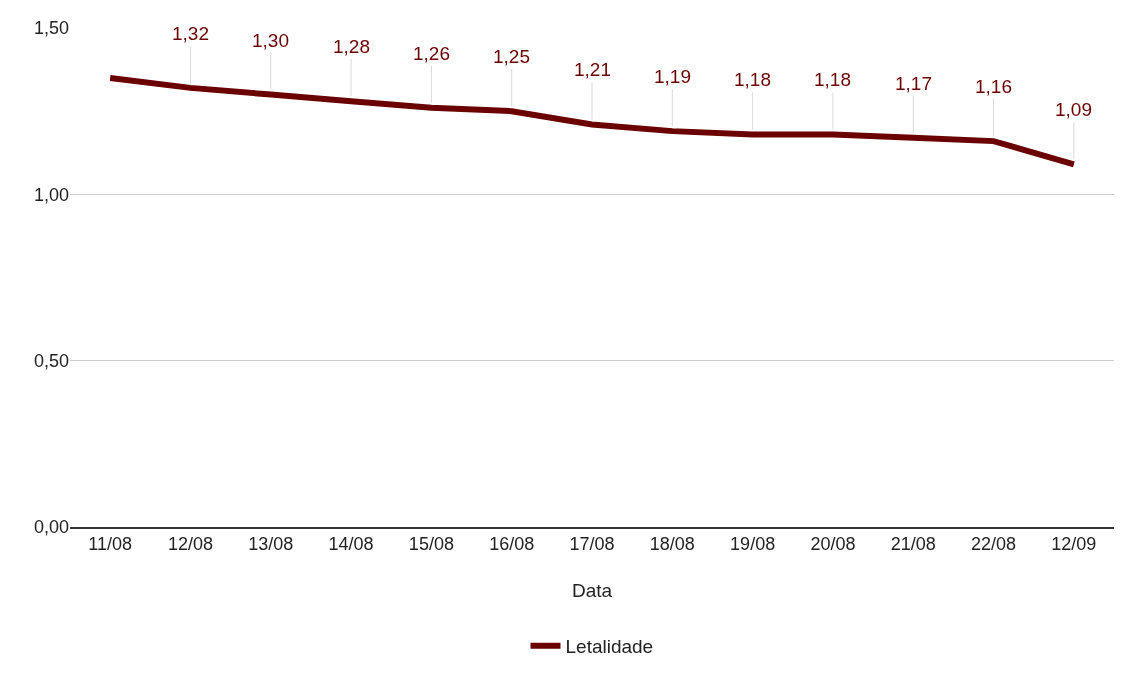 The image size is (1129, 679). I want to click on x-tick-label: 20/08, so click(833, 544).